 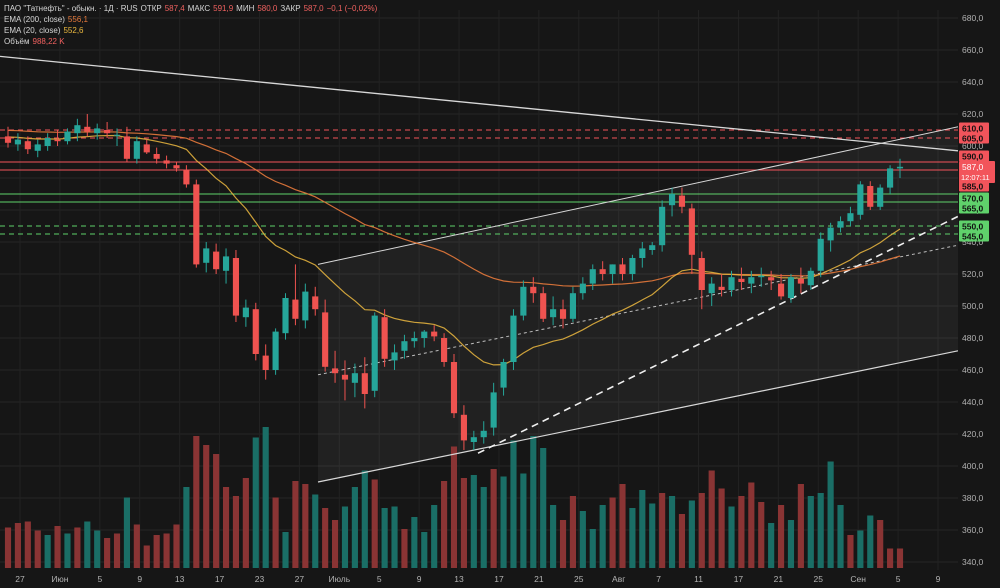 What do you see at coordinates (658, 579) in the screenshot?
I see `time-tick-label: 7` at bounding box center [658, 579].